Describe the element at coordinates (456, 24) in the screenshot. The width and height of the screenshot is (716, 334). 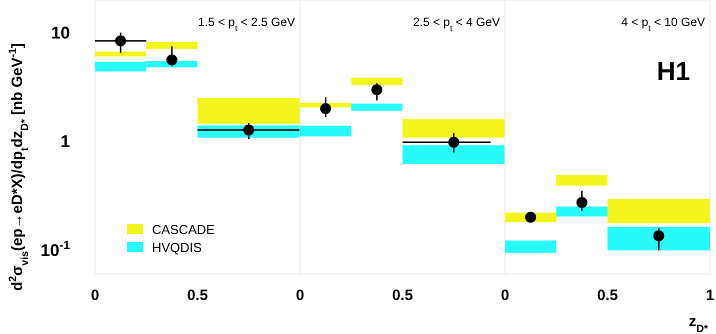
I see `text: 2.5 < p$_{t}$ < 4 GeV` at that location.